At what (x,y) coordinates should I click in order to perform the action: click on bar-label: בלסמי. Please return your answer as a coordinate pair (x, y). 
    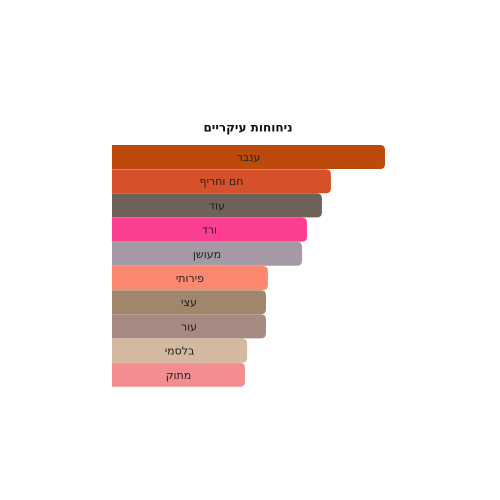
    Looking at the image, I should click on (180, 351).